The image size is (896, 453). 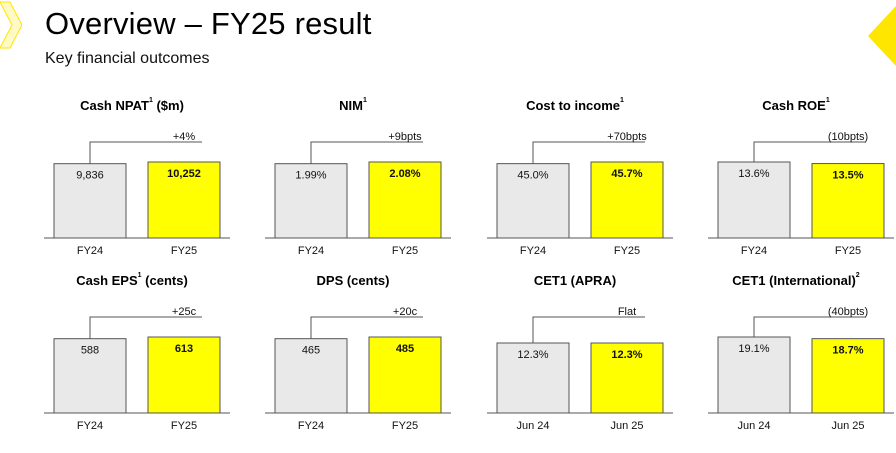 I want to click on chart-title: Cost to income1, so click(x=575, y=105).